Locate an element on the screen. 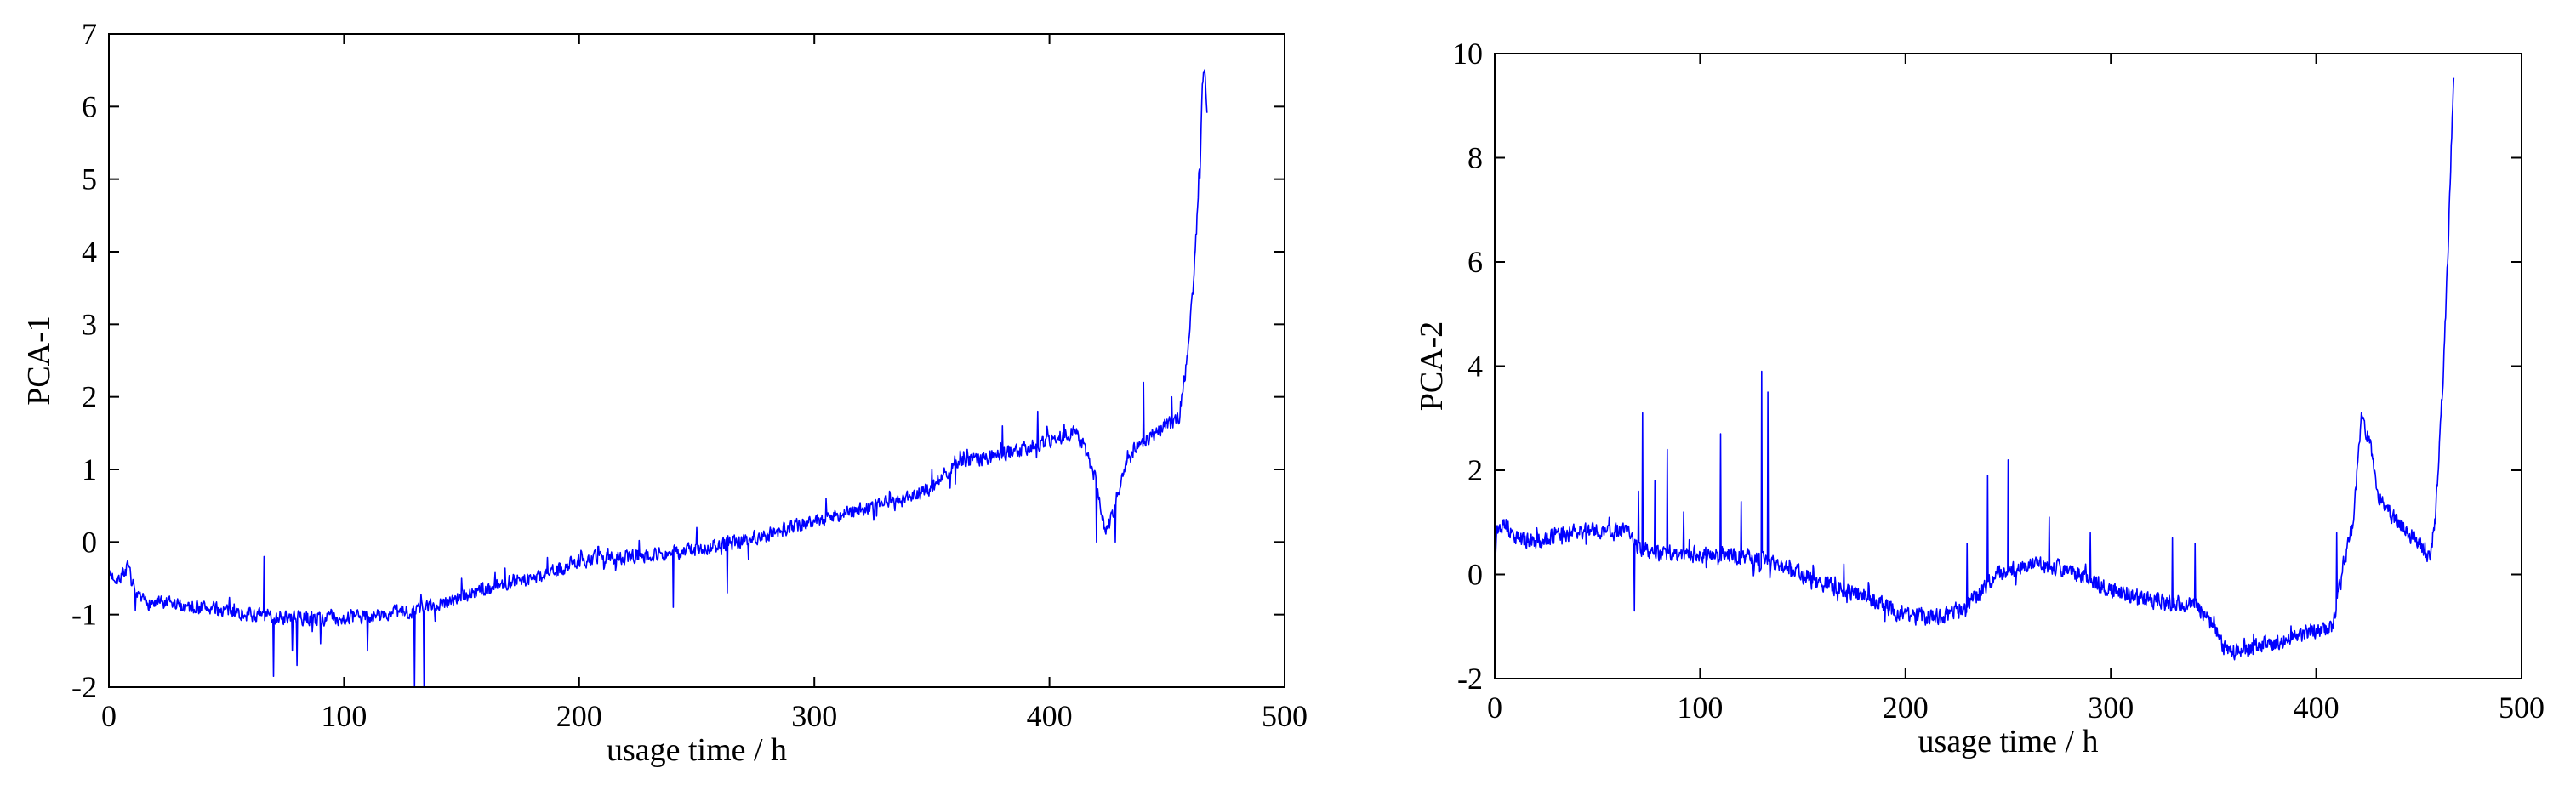 This screenshot has height=796, width=2576. y-axis-label: PCA-1 is located at coordinates (39, 361).